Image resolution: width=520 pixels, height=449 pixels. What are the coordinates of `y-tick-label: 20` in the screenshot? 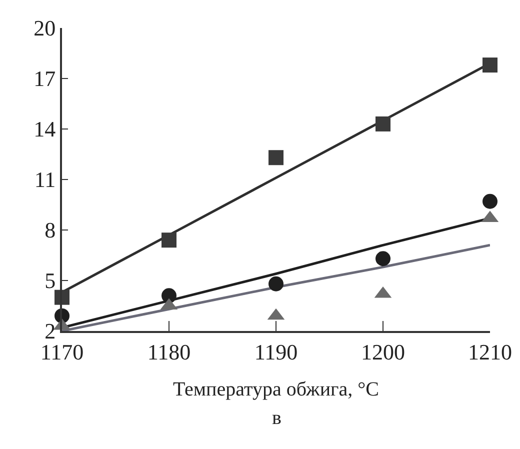 It's located at (45, 28).